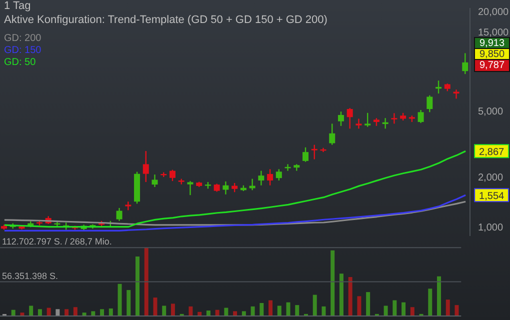  Describe the element at coordinates (494, 12) in the screenshot. I see `y-tick-label: 20,000` at that location.